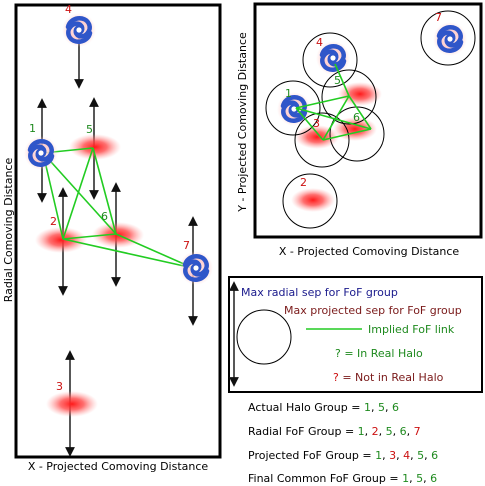  I want to click on right-label-1: 1, so click(288, 93).